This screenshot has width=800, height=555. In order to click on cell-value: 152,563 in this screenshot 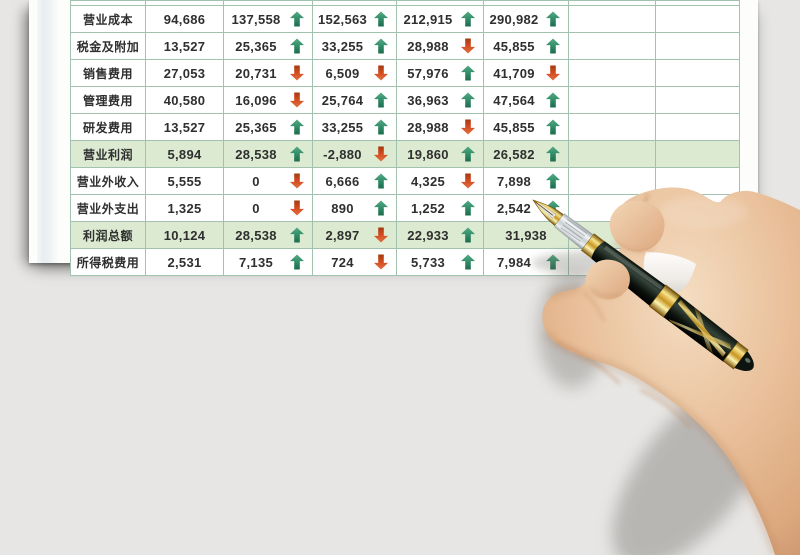, I will do `click(342, 19)`.